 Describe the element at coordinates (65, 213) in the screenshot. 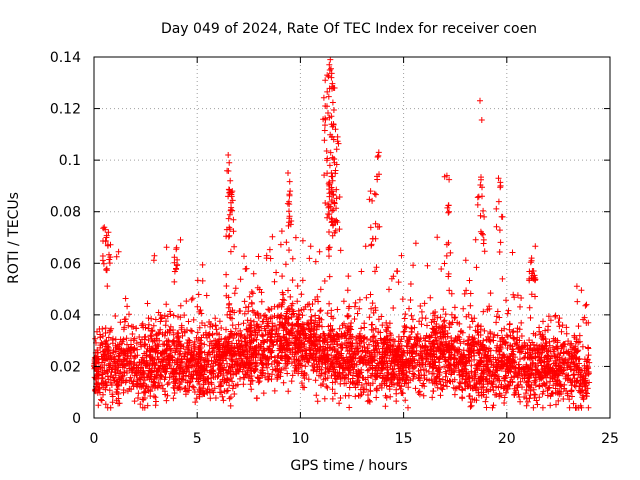

I see `y-tick-label: 0.08` at that location.